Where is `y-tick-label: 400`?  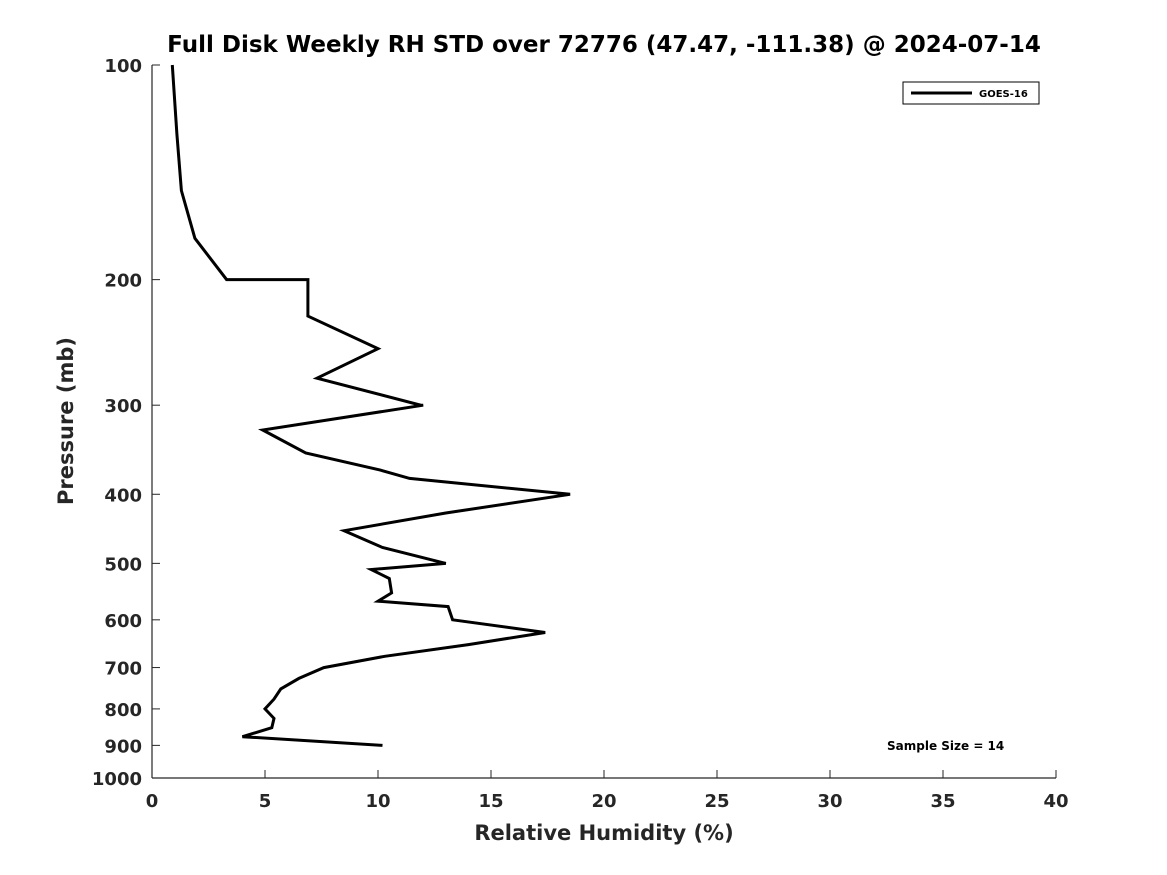 y-tick-label: 400 is located at coordinates (123, 495).